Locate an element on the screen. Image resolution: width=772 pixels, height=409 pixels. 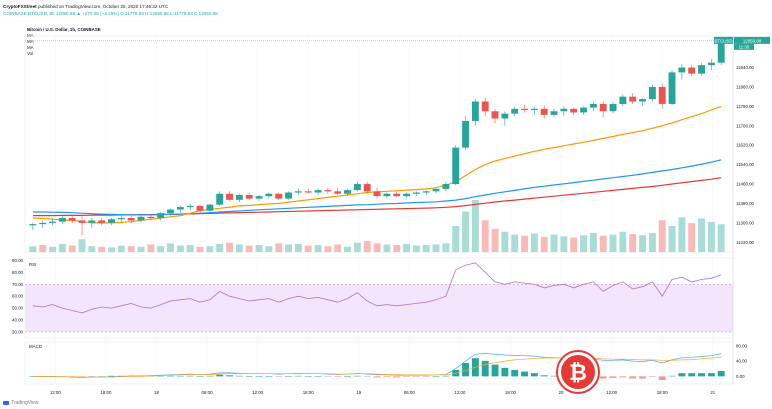
countdown-text: 11:35 is located at coordinates (744, 46).